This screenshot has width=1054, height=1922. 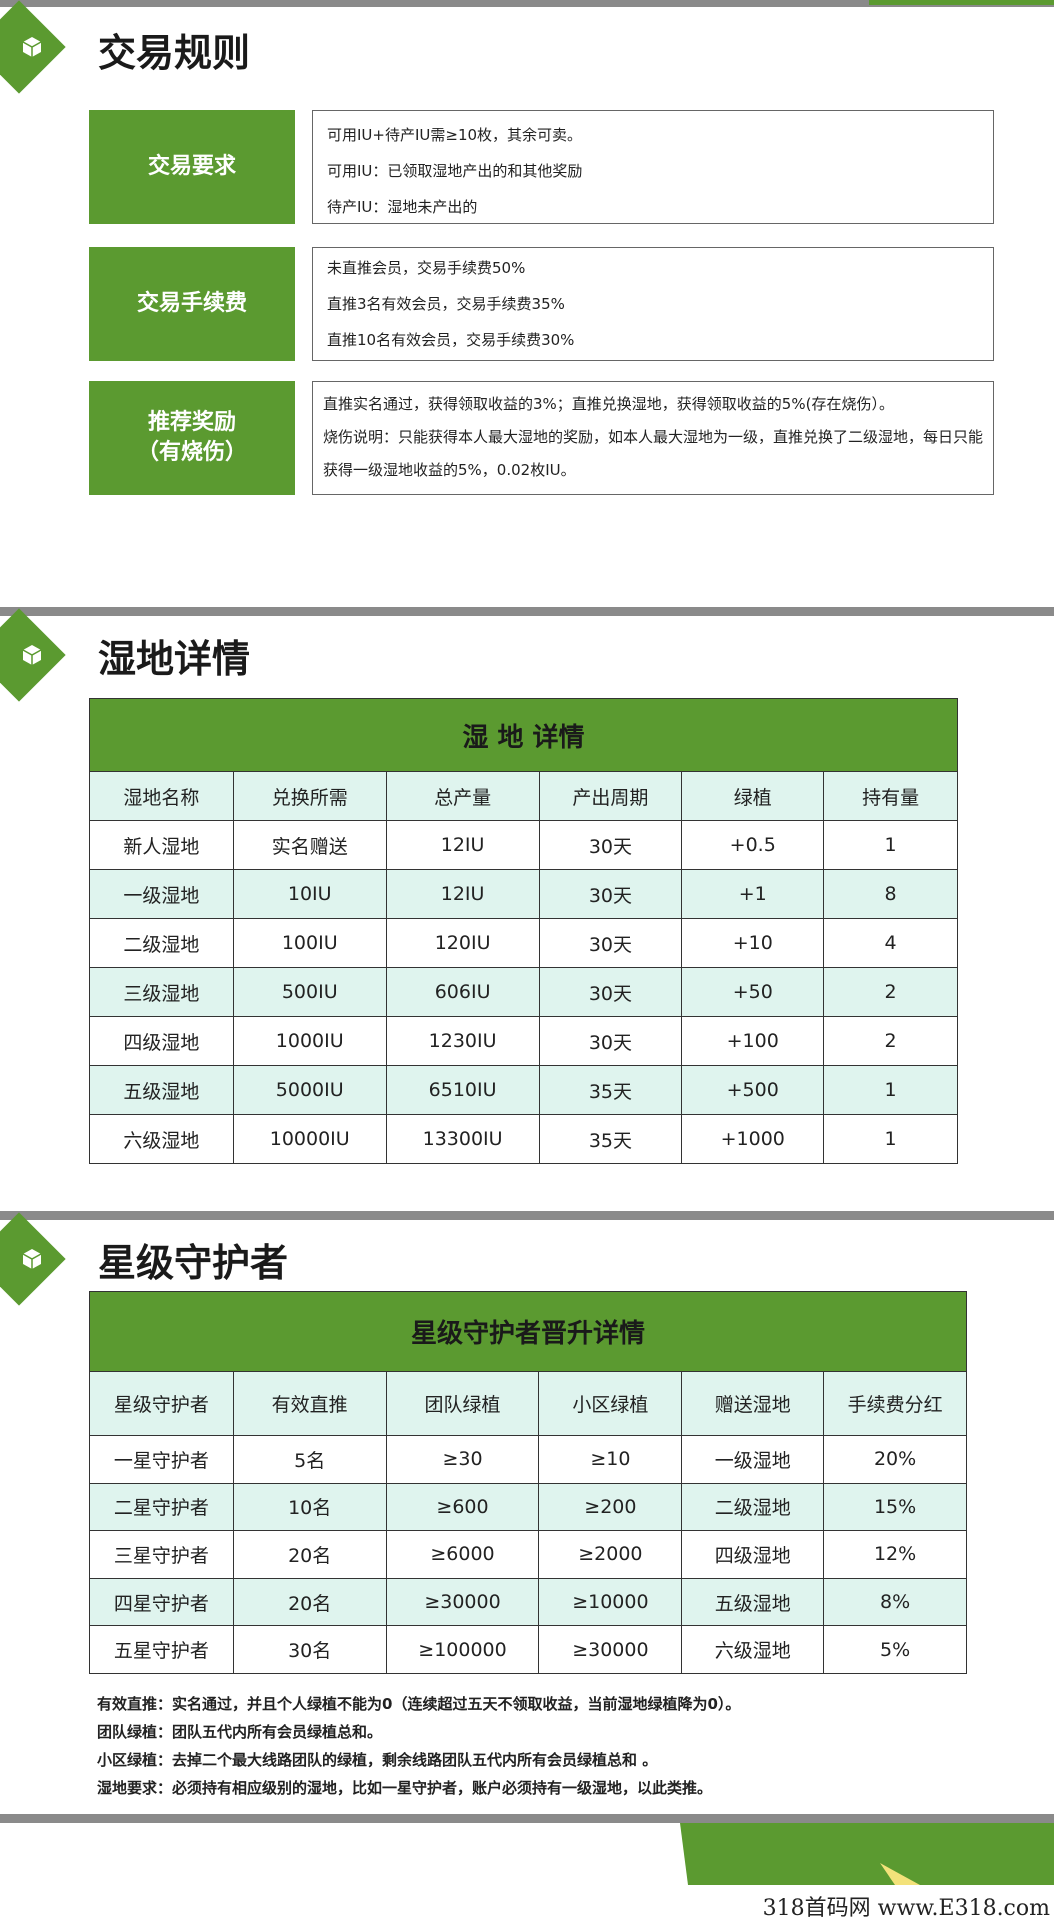 What do you see at coordinates (753, 1041) in the screenshot?
I see `table-cell: +100` at bounding box center [753, 1041].